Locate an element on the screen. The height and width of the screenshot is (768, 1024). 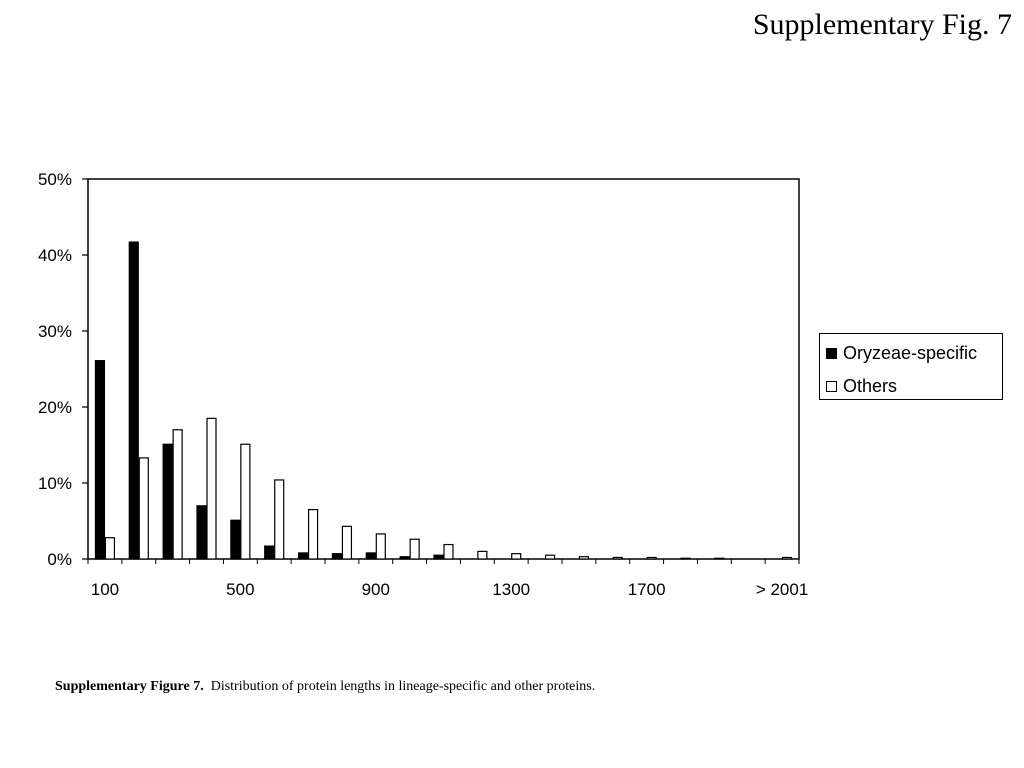
figure-label: Supplementary Fig. 7 is located at coordinates (882, 24).